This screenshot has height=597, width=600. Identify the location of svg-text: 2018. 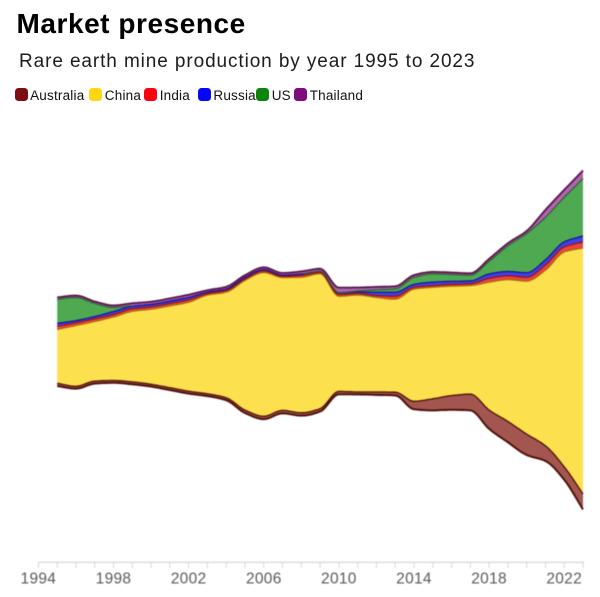
(489, 578).